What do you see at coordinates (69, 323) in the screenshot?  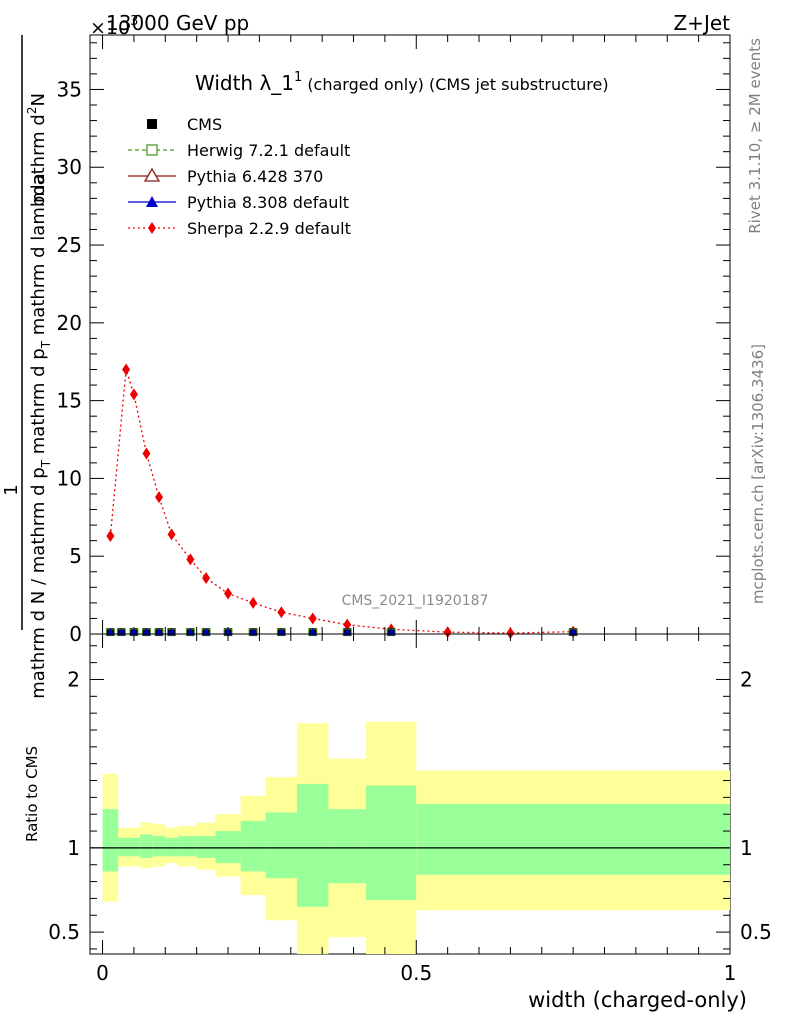 I see `main-y-tick-label: 20` at bounding box center [69, 323].